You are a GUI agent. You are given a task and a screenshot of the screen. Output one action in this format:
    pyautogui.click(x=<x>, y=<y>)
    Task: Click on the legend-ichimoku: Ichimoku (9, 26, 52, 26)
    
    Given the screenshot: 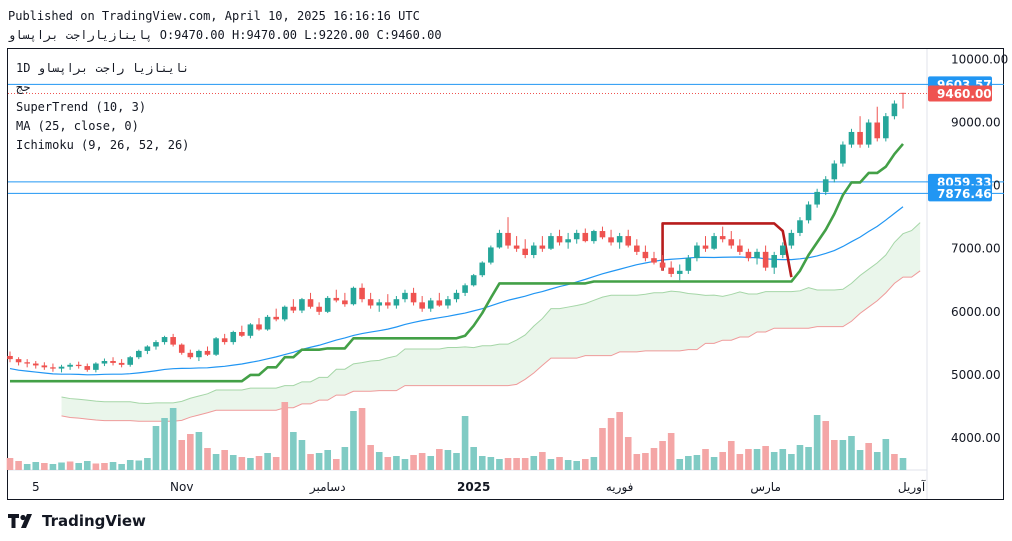 What is the action you would take?
    pyautogui.click(x=103, y=145)
    